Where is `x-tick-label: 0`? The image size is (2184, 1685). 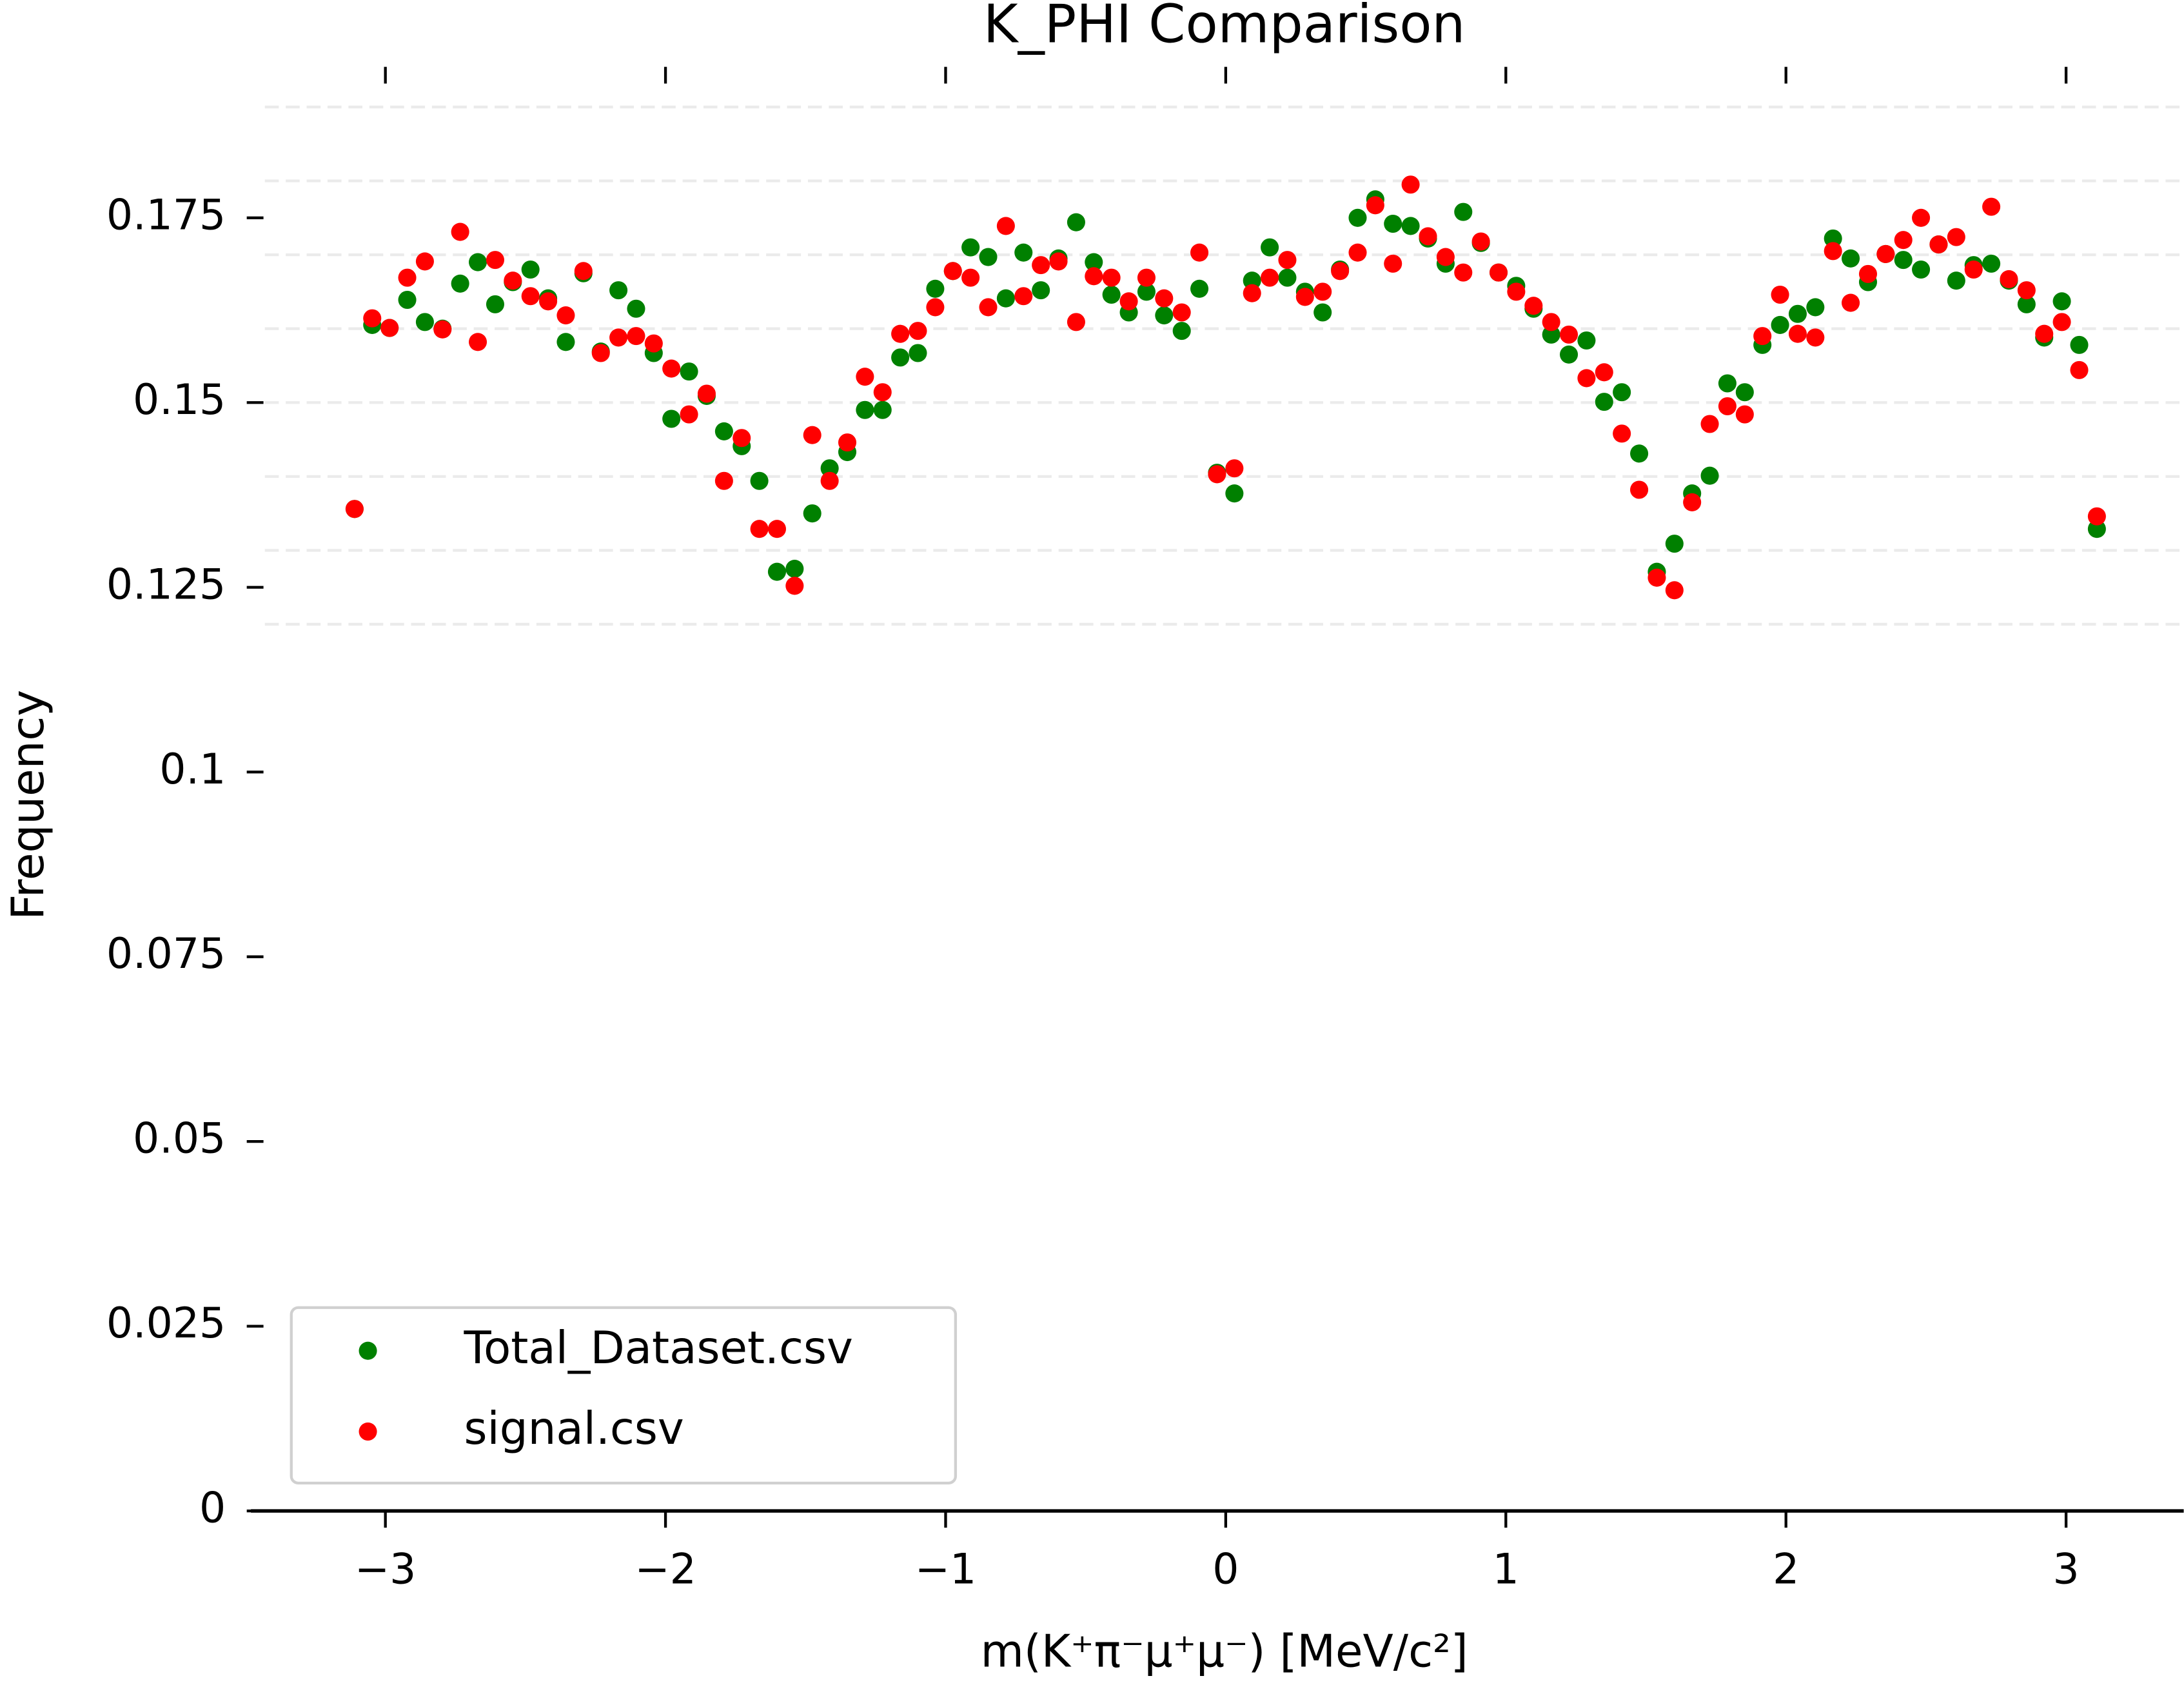
x-tick-label: 0 is located at coordinates (1225, 1570).